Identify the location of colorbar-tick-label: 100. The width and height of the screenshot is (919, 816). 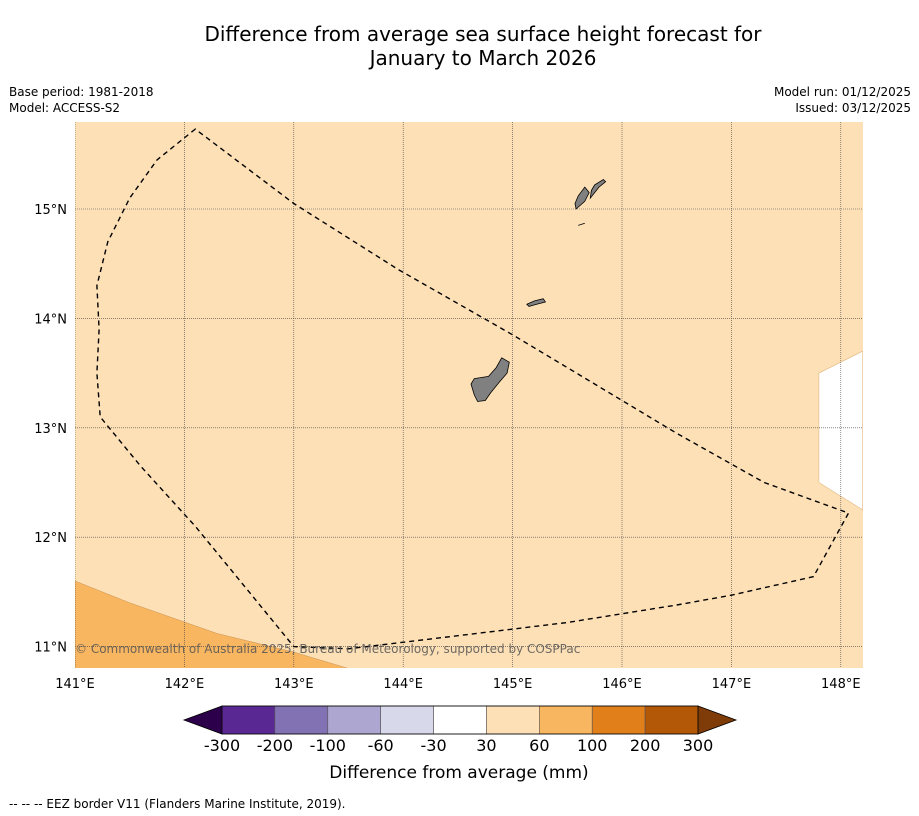
(592, 745).